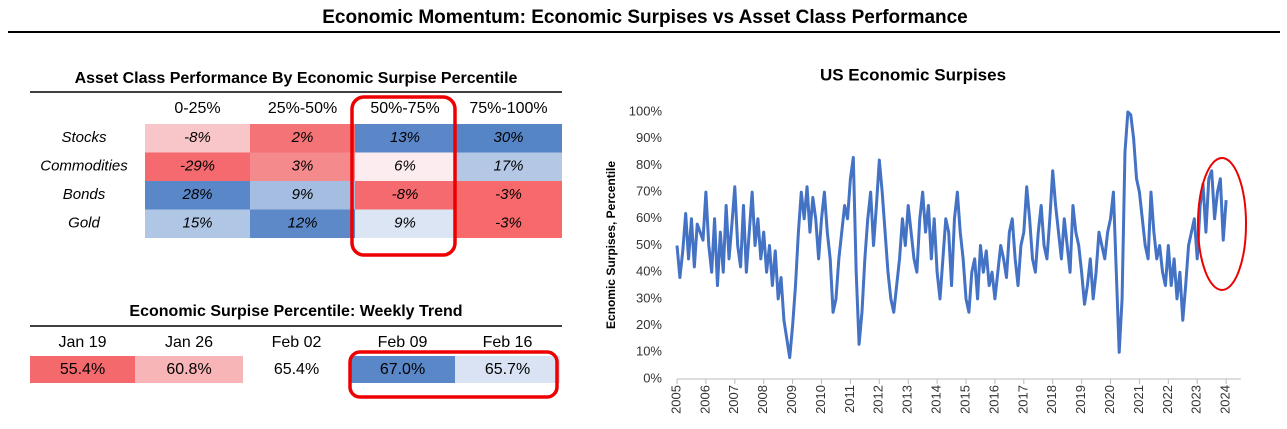  Describe the element at coordinates (936, 399) in the screenshot. I see `x-tick-label: 2014` at that location.